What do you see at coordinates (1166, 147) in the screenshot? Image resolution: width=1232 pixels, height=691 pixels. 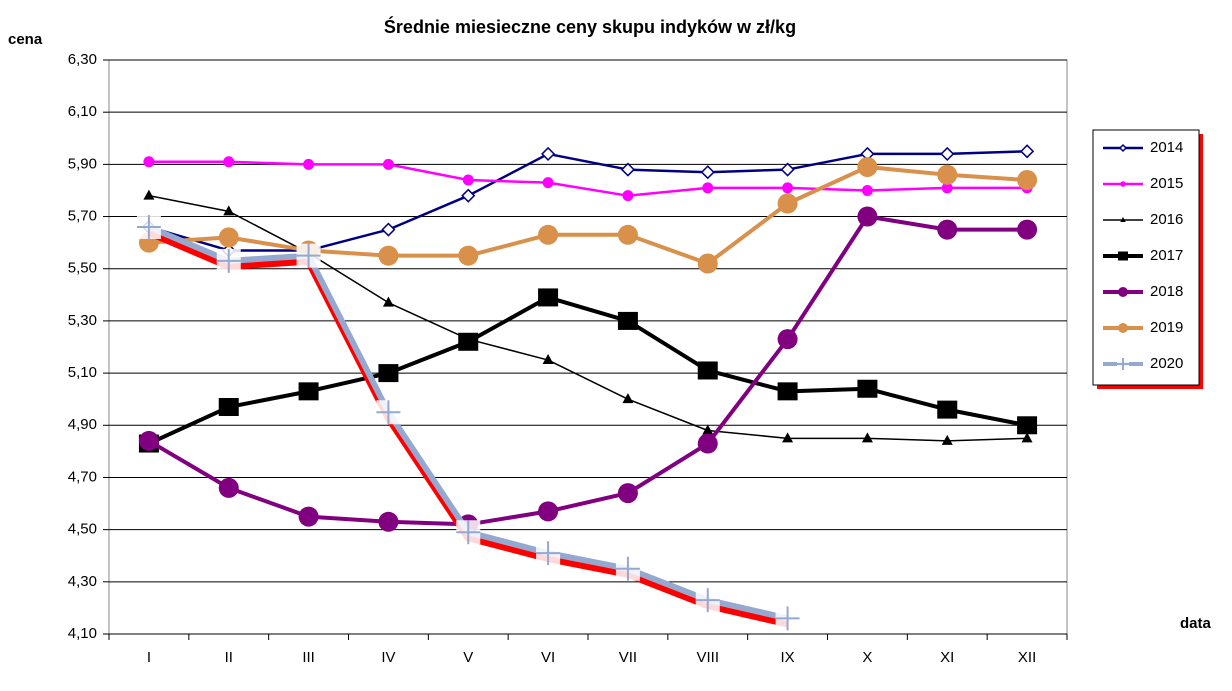 I see `legend-label: 2014` at bounding box center [1166, 147].